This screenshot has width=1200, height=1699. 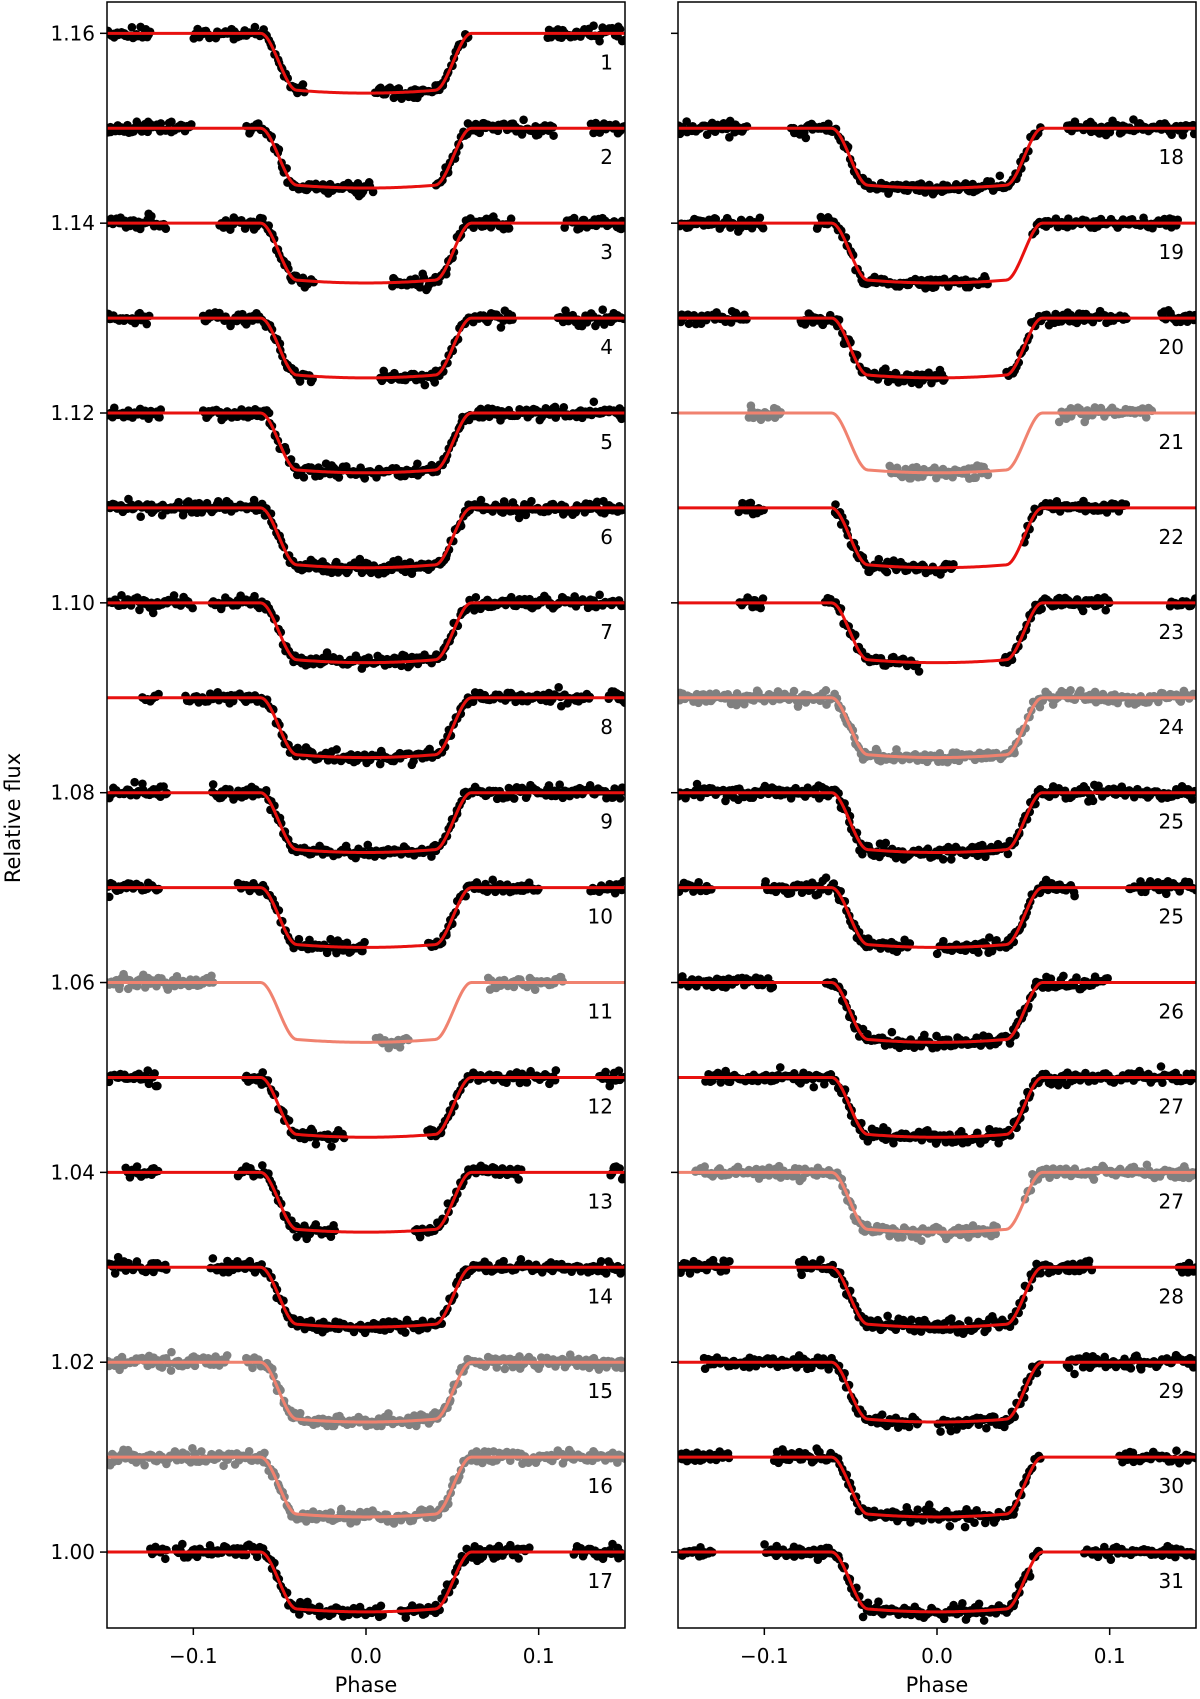 What do you see at coordinates (600, 1106) in the screenshot?
I see `curve-label: 12` at bounding box center [600, 1106].